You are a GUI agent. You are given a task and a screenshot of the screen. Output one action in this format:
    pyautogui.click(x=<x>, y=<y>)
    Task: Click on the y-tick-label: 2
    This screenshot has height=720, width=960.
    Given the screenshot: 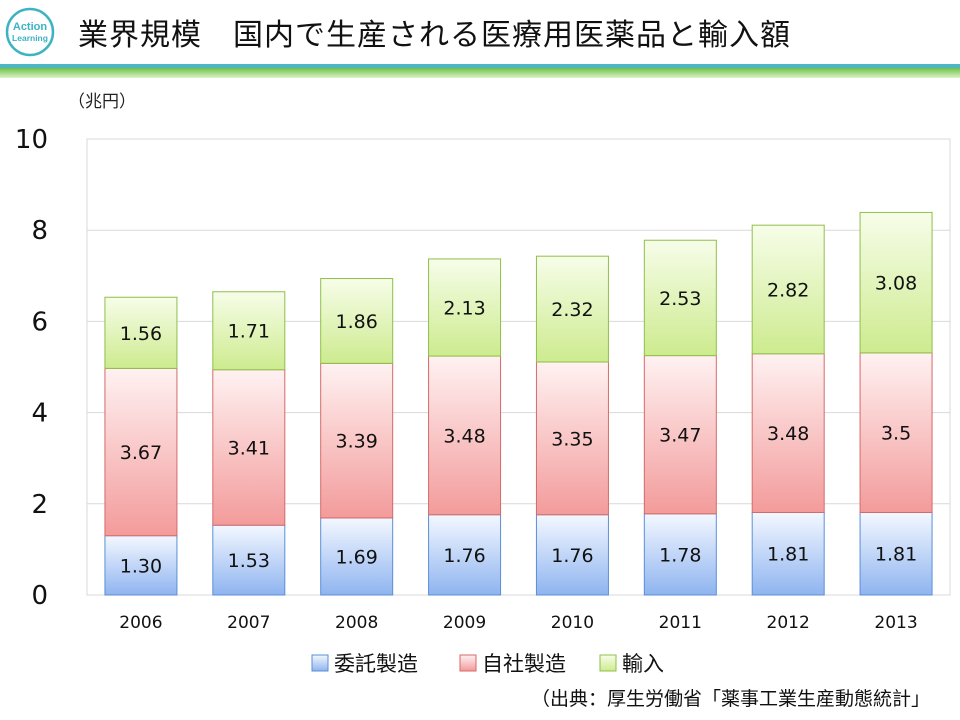 What is the action you would take?
    pyautogui.click(x=39, y=505)
    